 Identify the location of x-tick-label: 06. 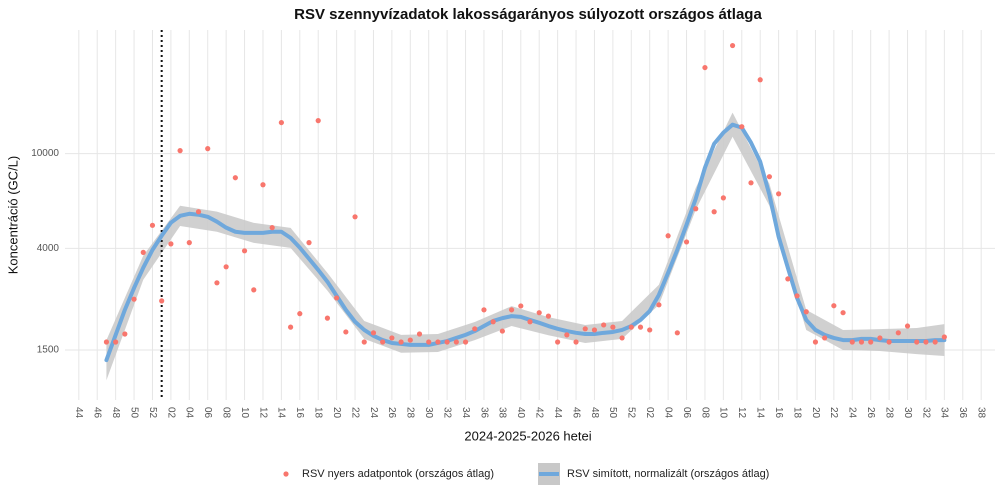
(686, 413).